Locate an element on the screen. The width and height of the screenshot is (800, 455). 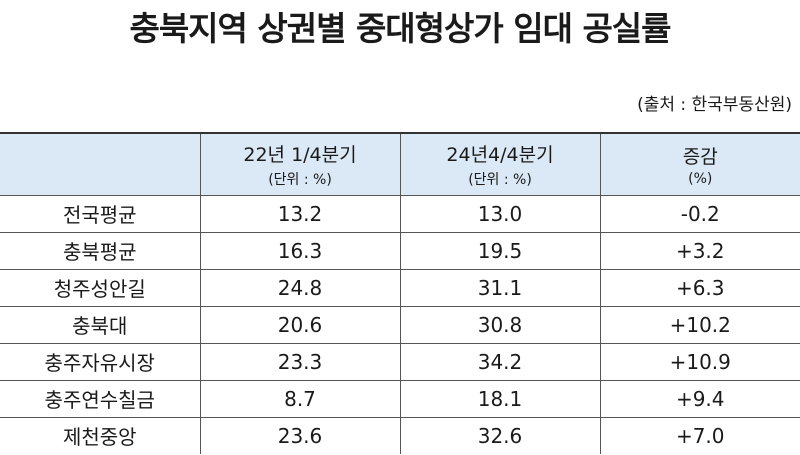
cell: 13.2 is located at coordinates (299, 214).